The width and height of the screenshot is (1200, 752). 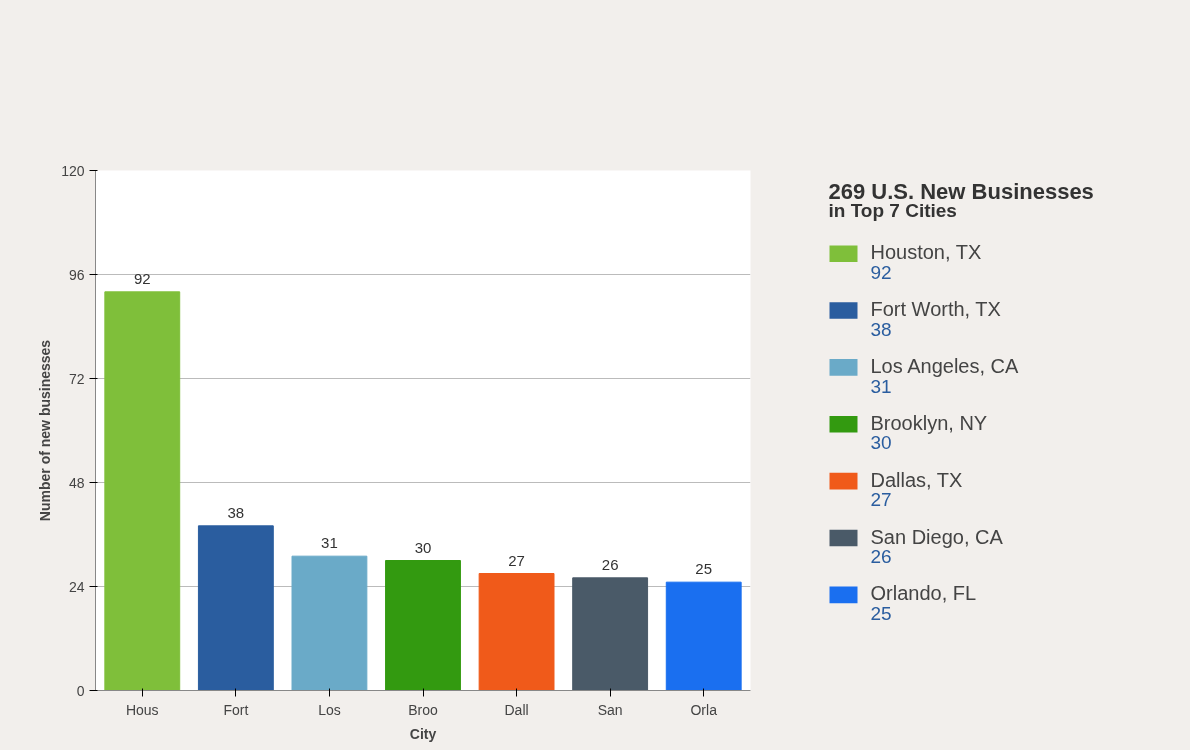 What do you see at coordinates (926, 252) in the screenshot?
I see `legend-label: Houston, TX` at bounding box center [926, 252].